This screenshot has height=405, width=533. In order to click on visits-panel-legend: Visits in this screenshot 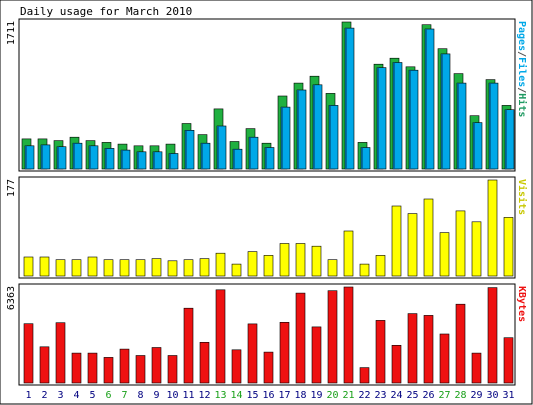, I will do `click(522, 197)`.